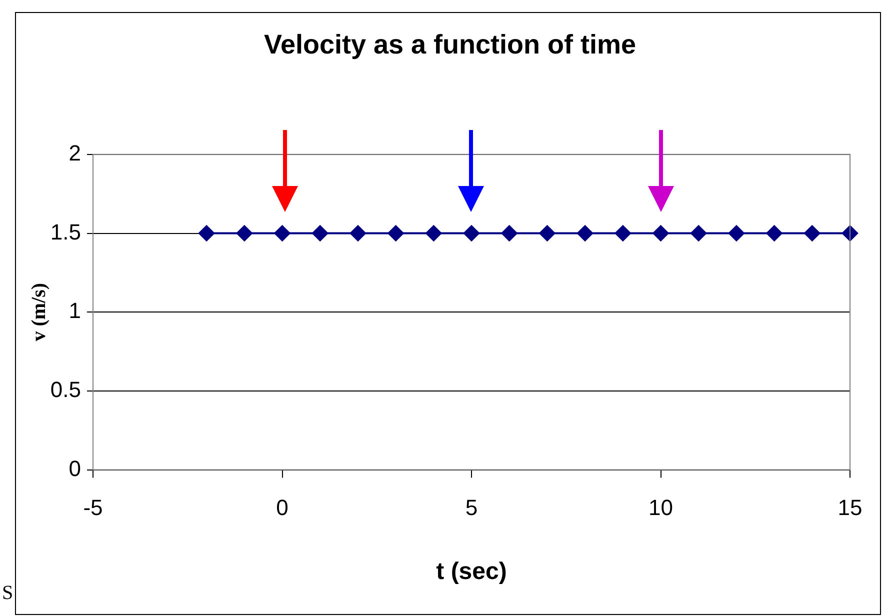  What do you see at coordinates (74, 153) in the screenshot?
I see `y-tick-label: 2` at bounding box center [74, 153].